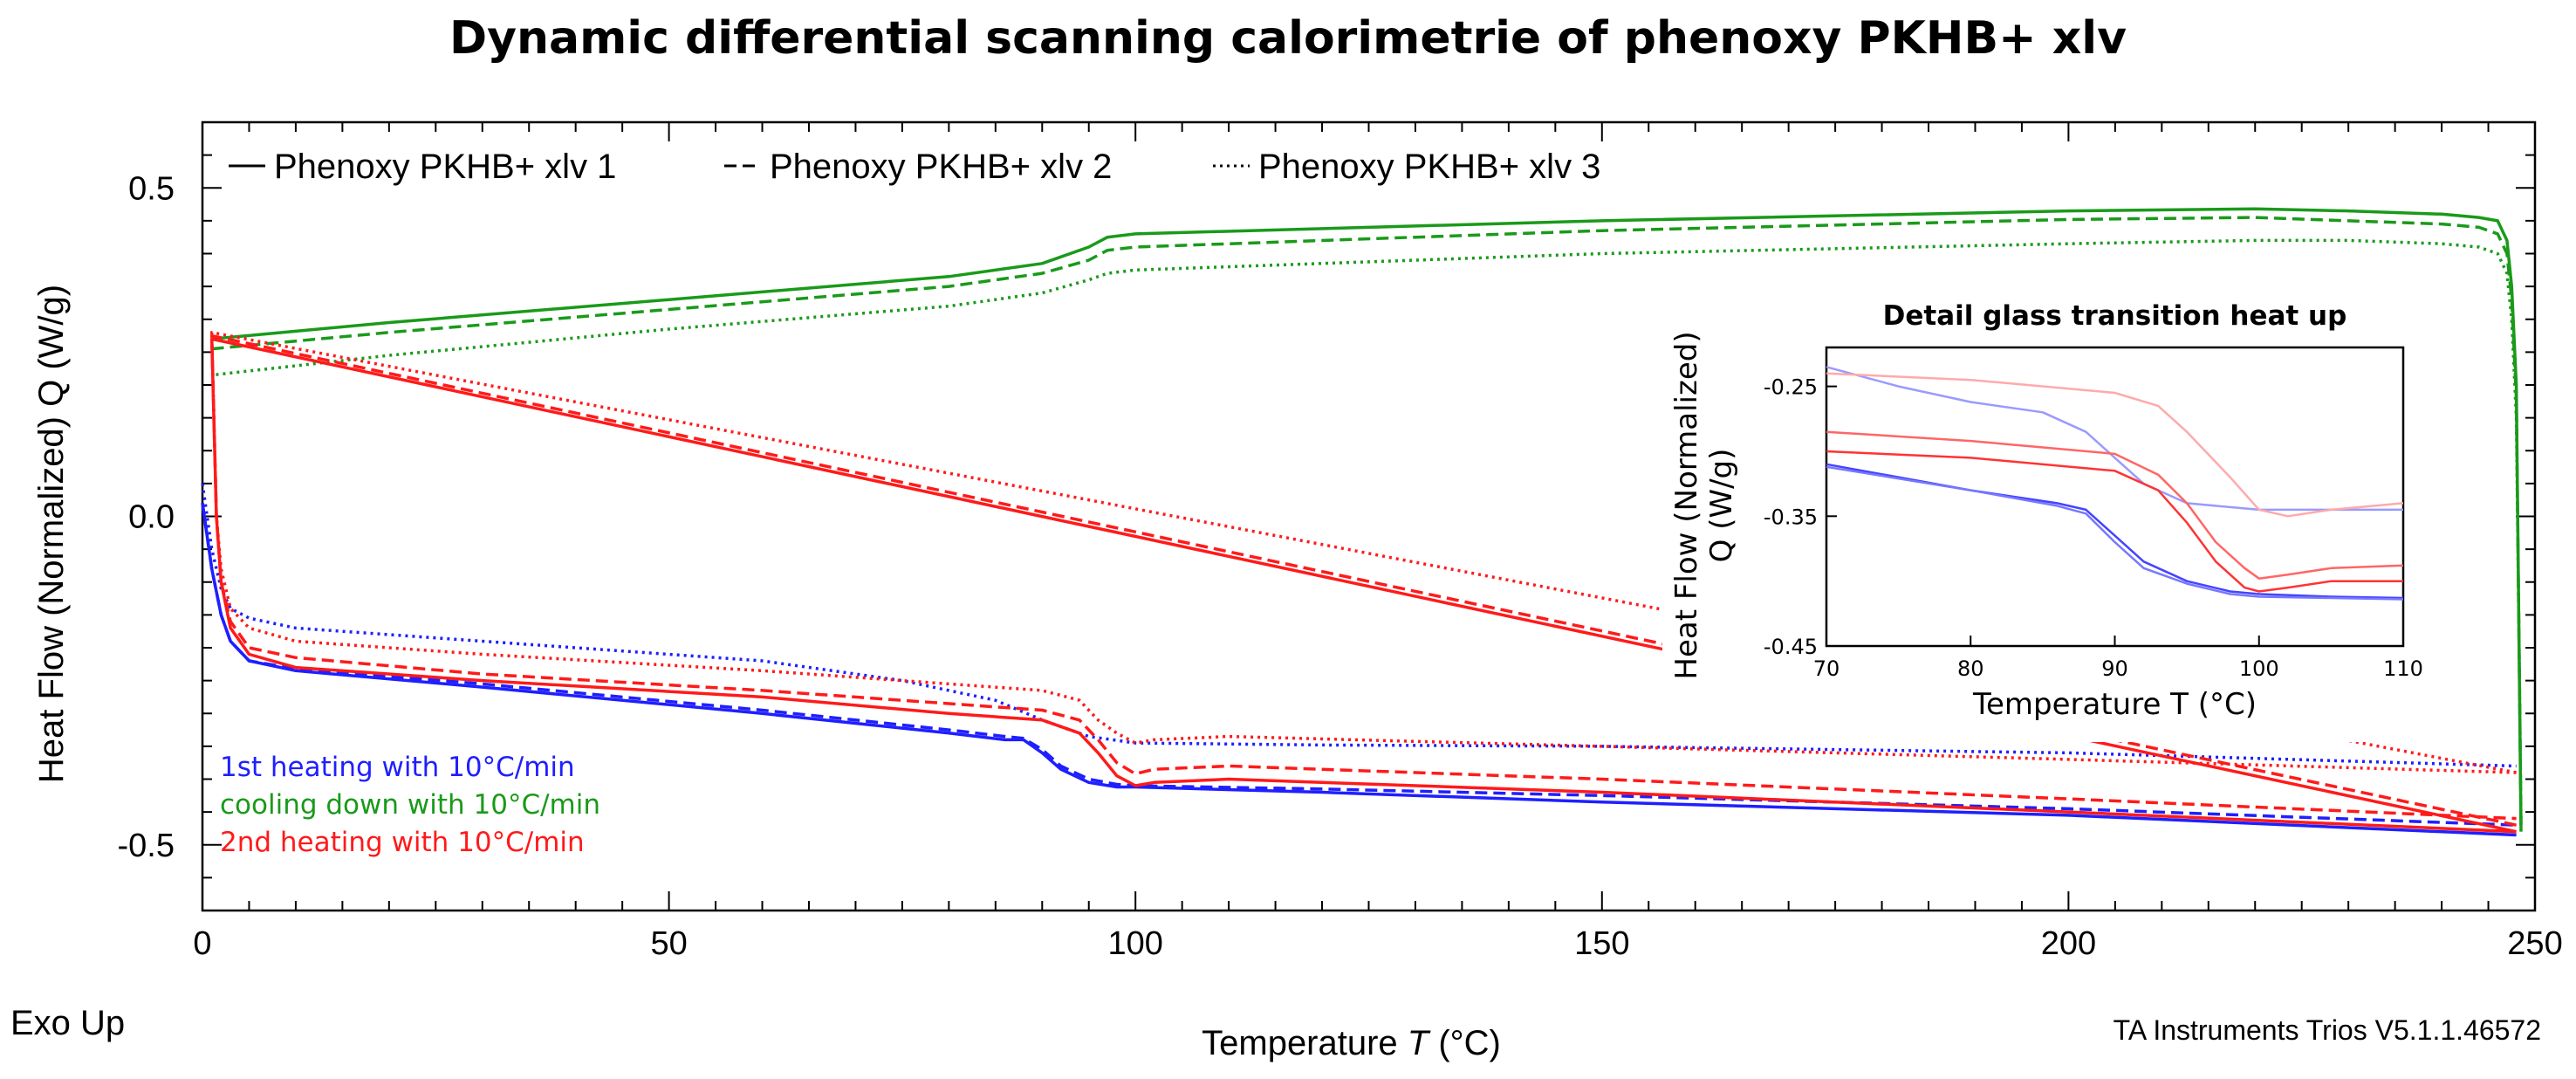 The height and width of the screenshot is (1079, 2576). What do you see at coordinates (1602, 943) in the screenshot?
I see `x-tick-label: 150` at bounding box center [1602, 943].